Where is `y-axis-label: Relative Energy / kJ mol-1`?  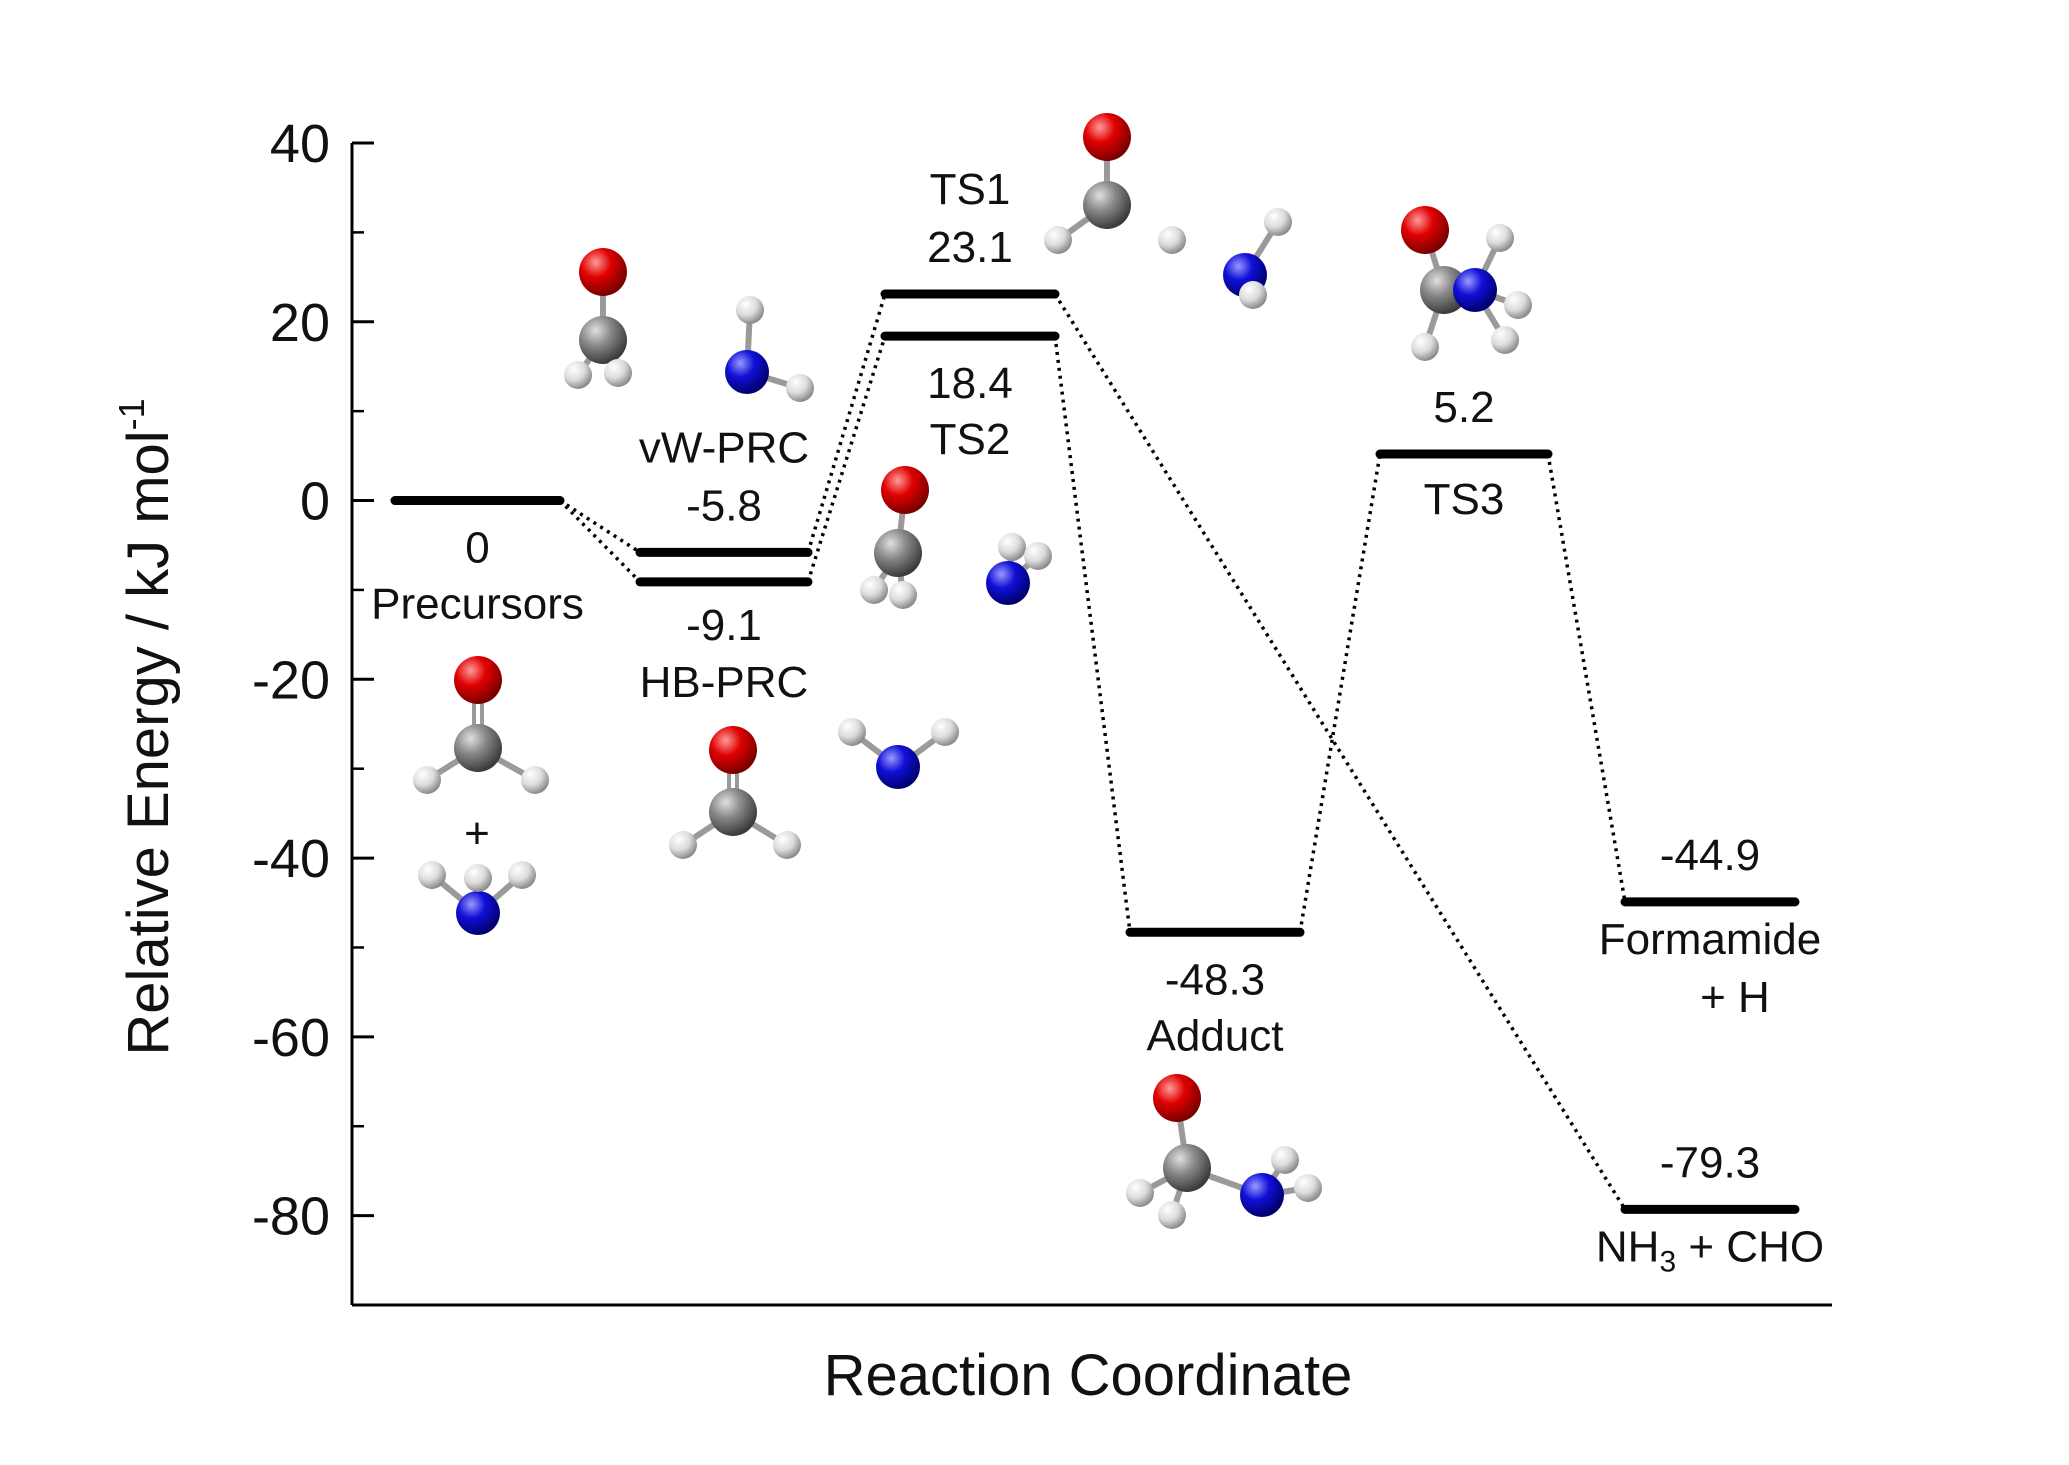 y-axis-label: Relative Energy / kJ mol-1 is located at coordinates (146, 726).